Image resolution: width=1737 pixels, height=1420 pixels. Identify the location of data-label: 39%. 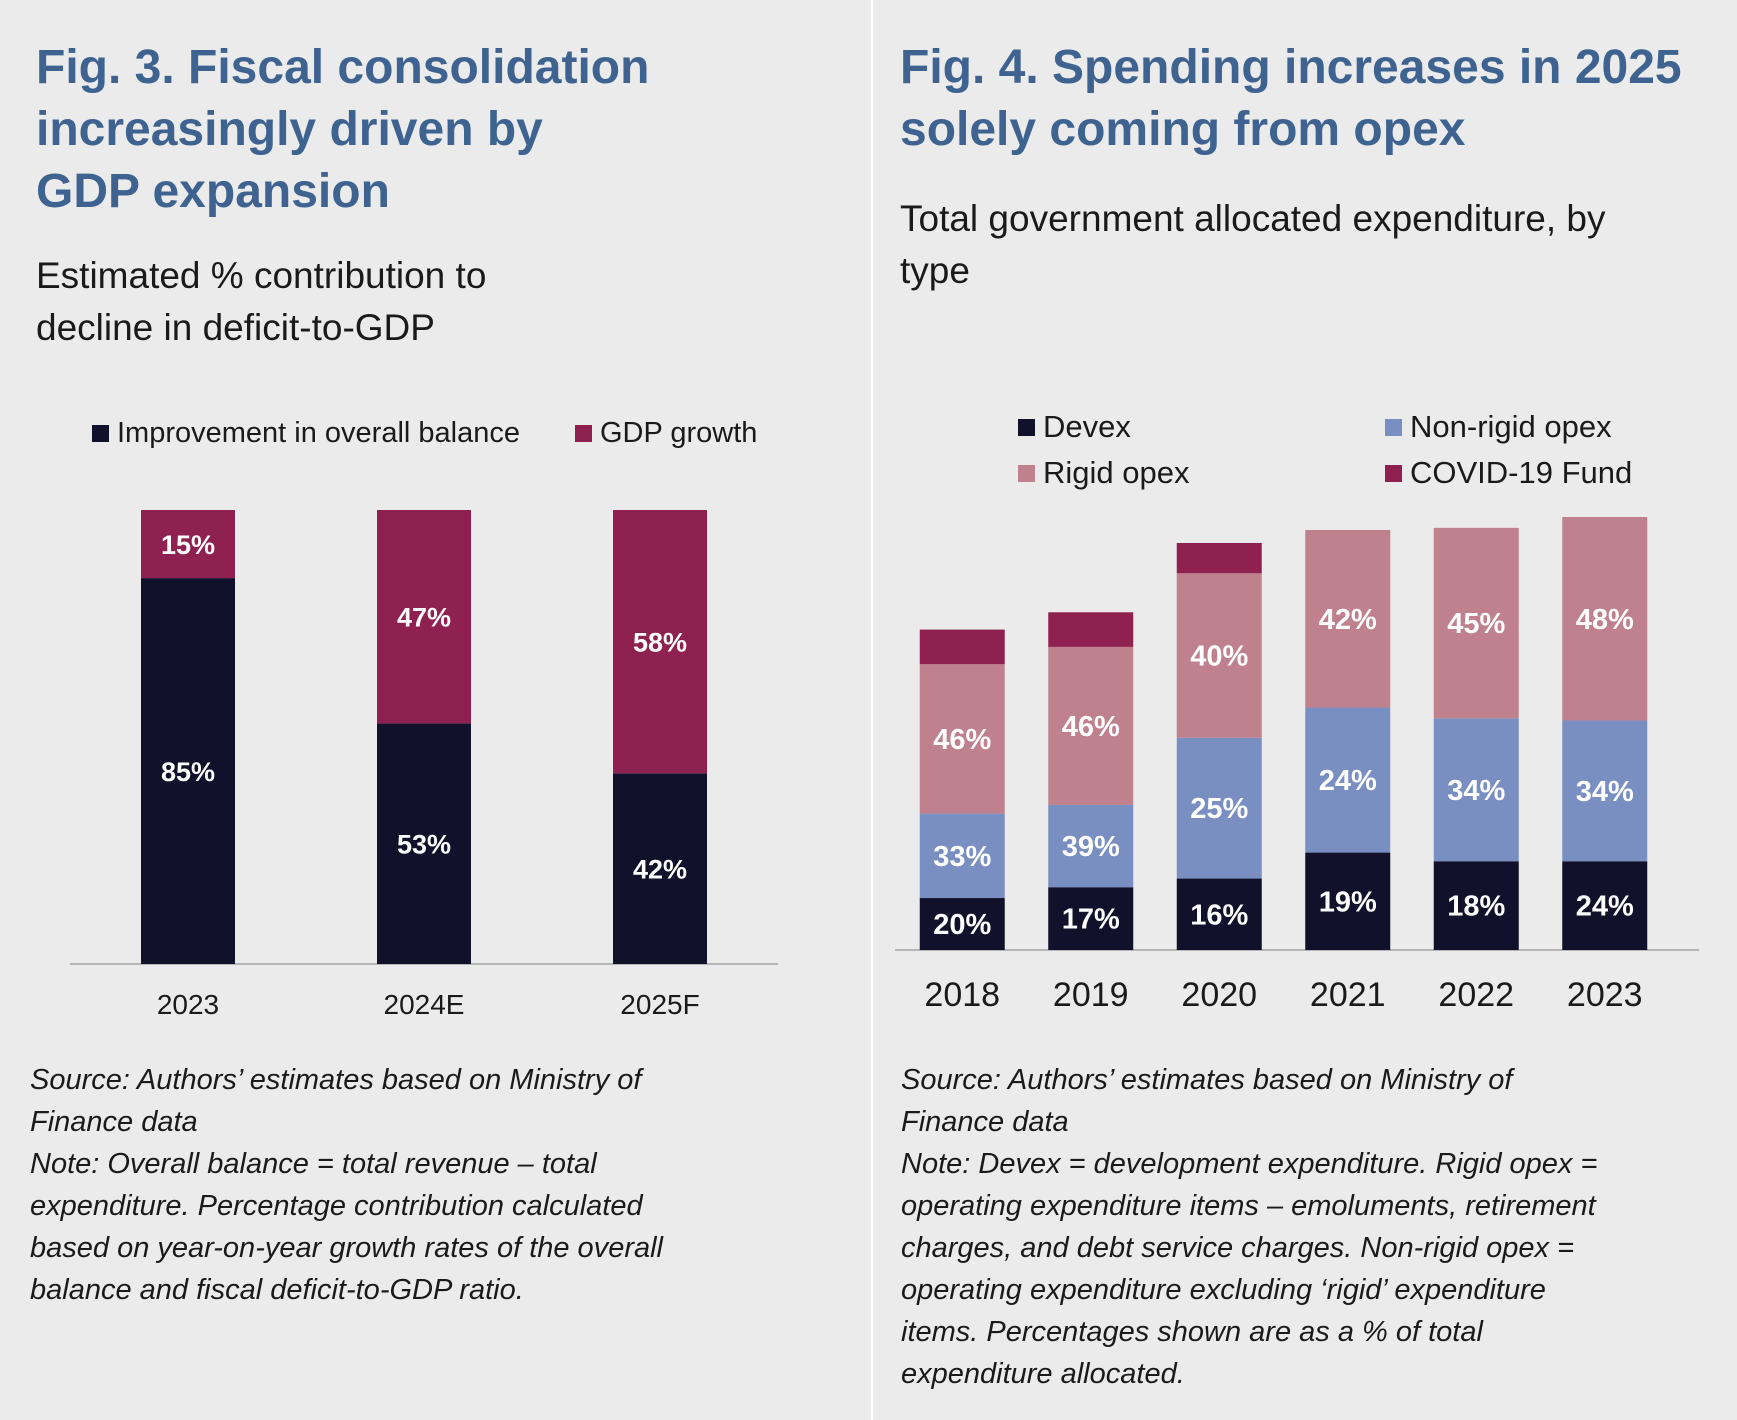
(1091, 847).